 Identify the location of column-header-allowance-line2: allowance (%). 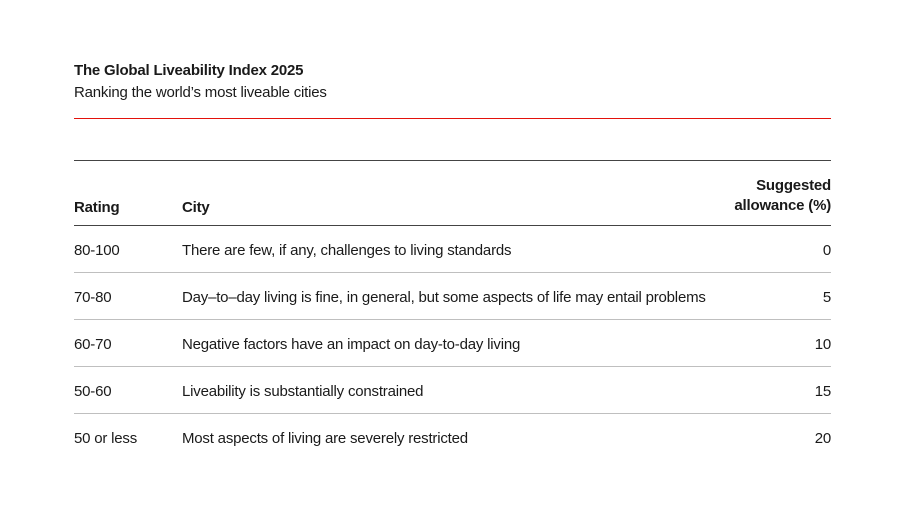
(782, 205).